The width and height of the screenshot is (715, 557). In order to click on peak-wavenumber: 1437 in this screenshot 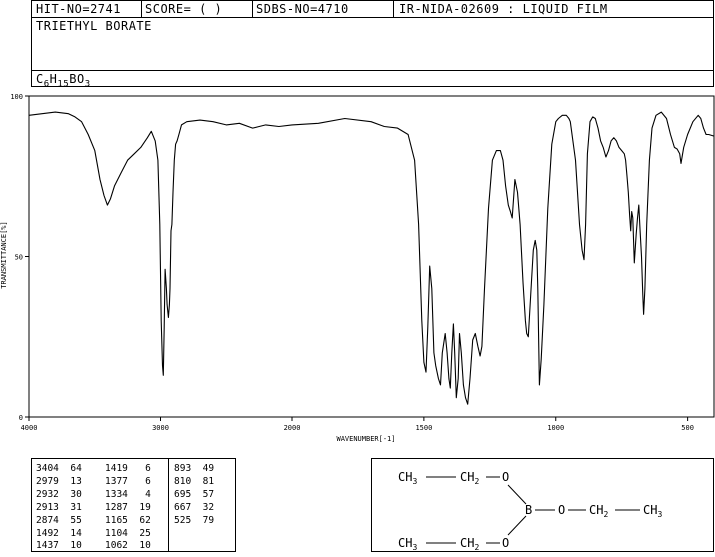, I will do `click(47, 546)`.